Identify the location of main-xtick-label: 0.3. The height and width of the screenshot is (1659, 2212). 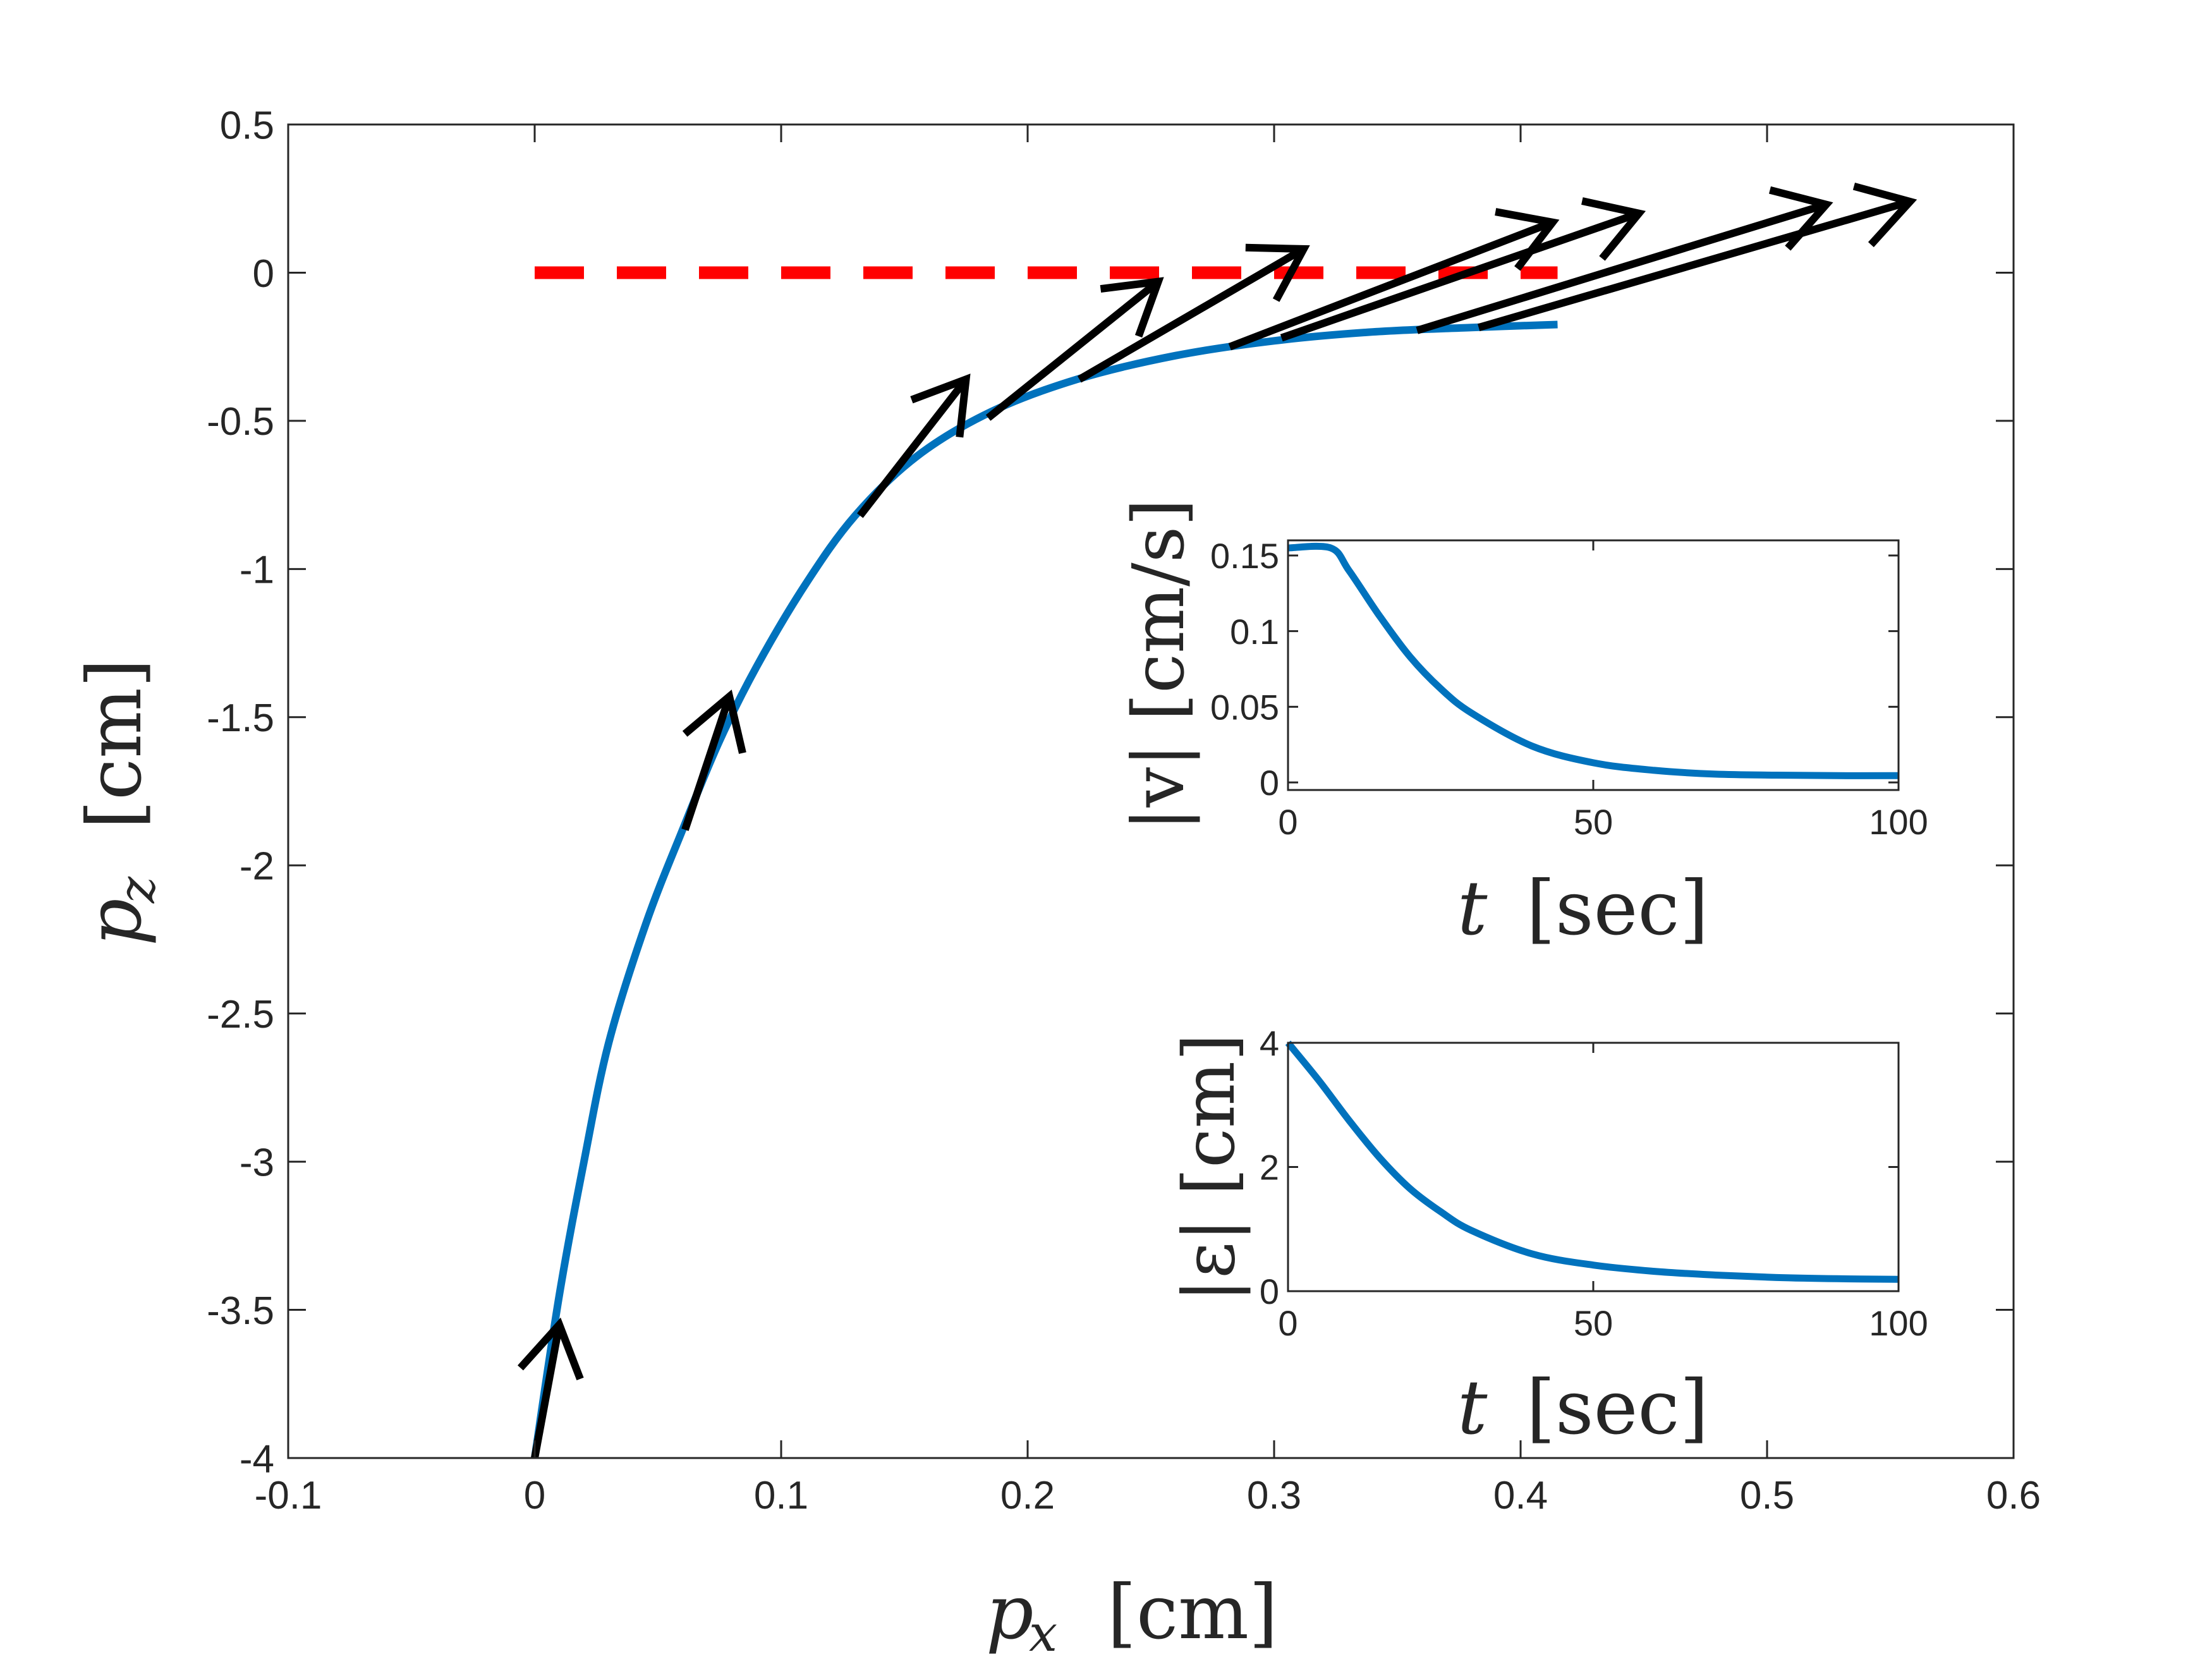
(1274, 1495).